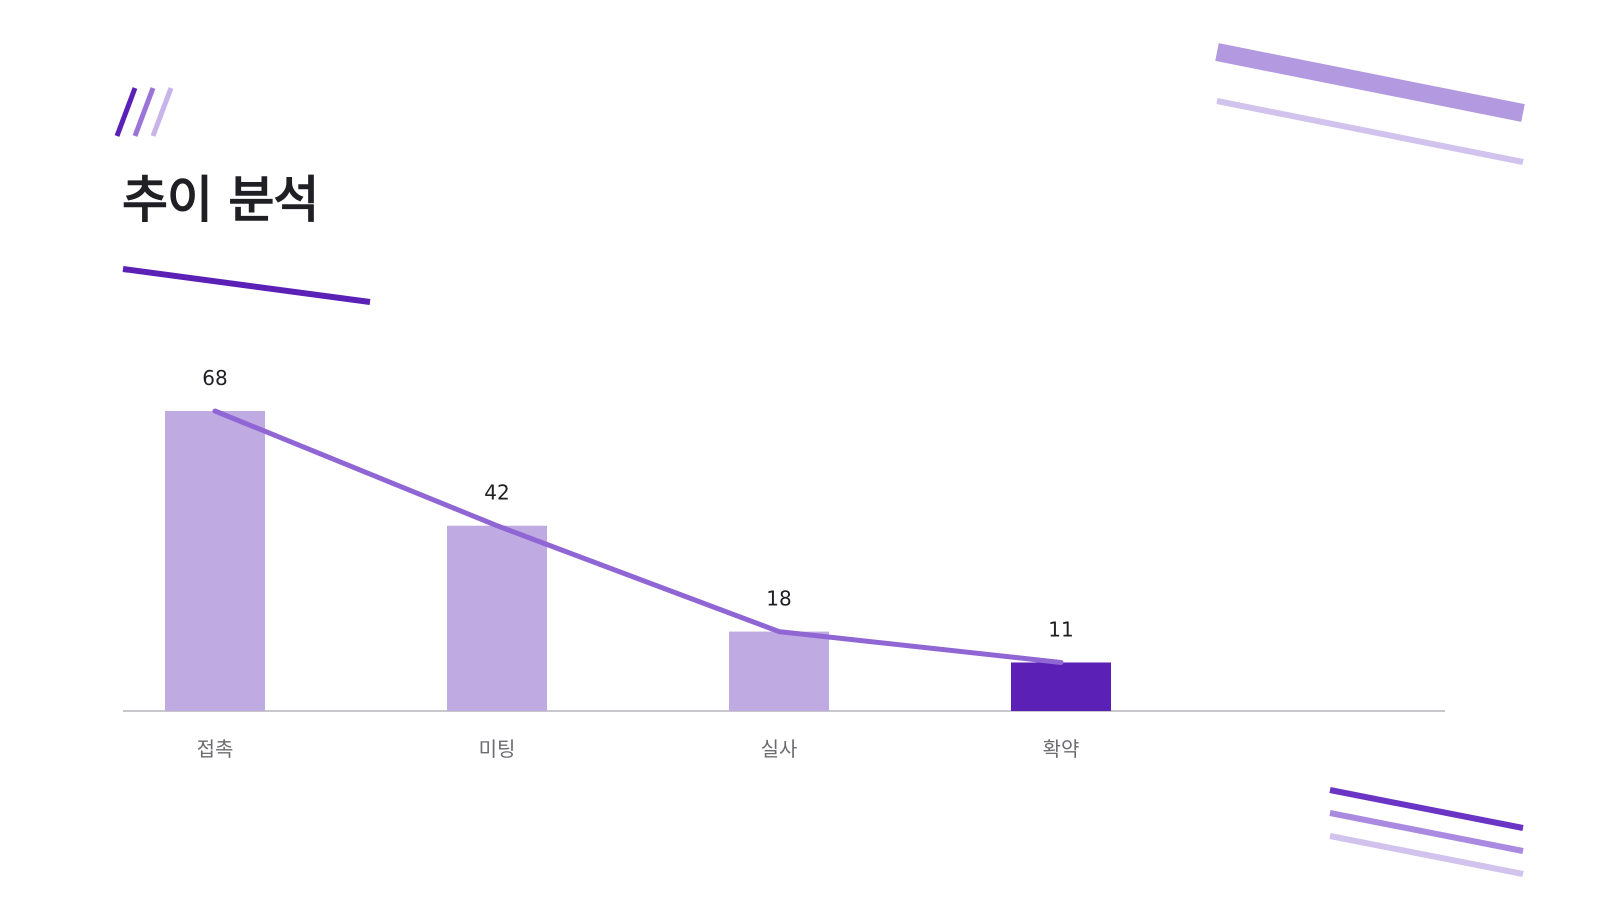  Describe the element at coordinates (220, 200) in the screenshot. I see `page-title: 추이 분석` at that location.